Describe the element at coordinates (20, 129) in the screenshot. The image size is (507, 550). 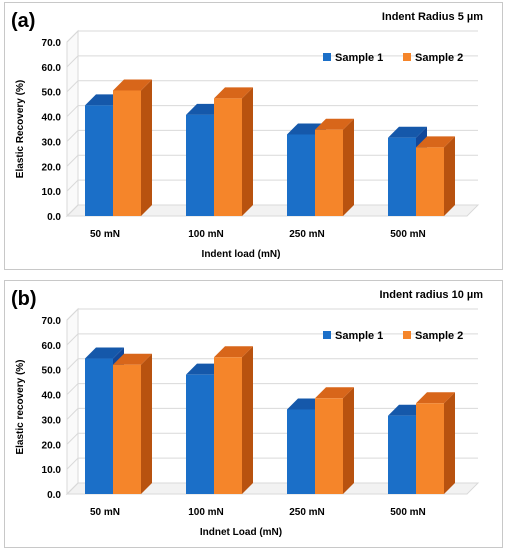
I see `y-axis-label: Elastic Recovery (%)` at that location.